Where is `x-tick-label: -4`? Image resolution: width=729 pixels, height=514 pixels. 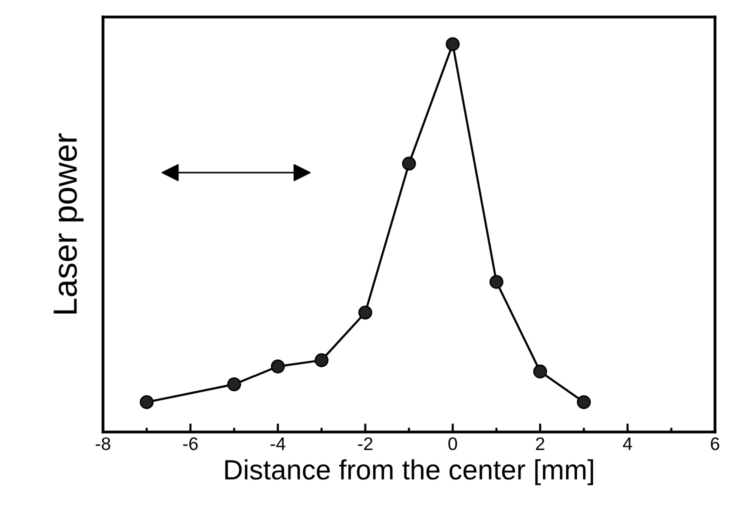 x-tick-label: -4 is located at coordinates (278, 444).